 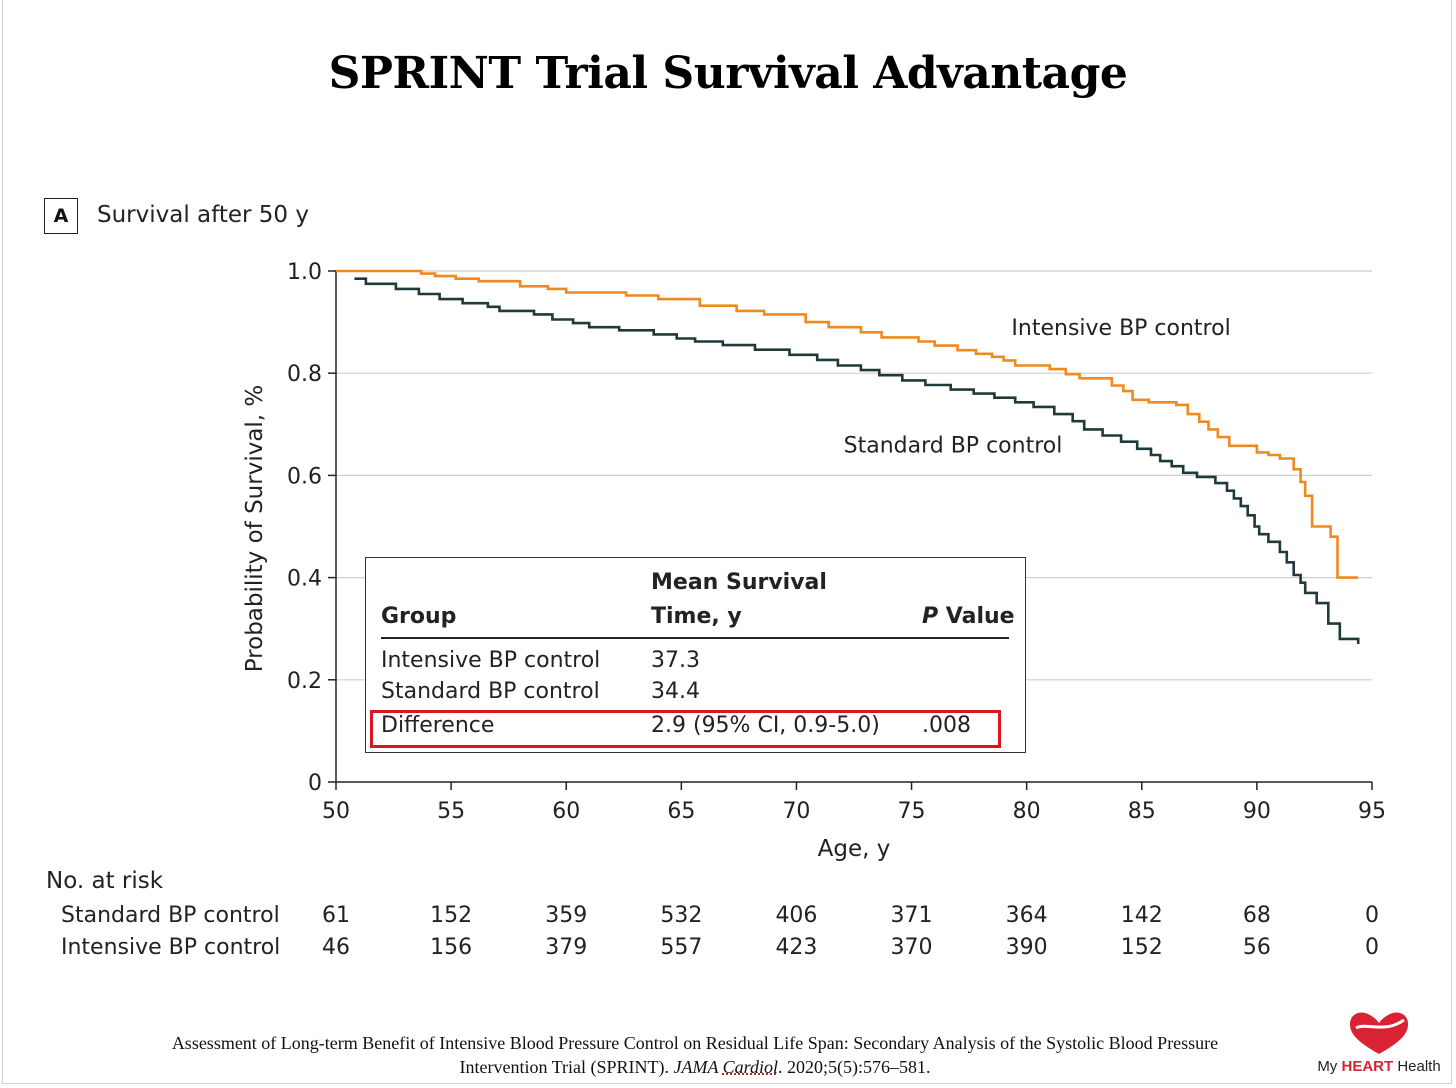 What do you see at coordinates (304, 476) in the screenshot?
I see `y-tick-label: 0.6` at bounding box center [304, 476].